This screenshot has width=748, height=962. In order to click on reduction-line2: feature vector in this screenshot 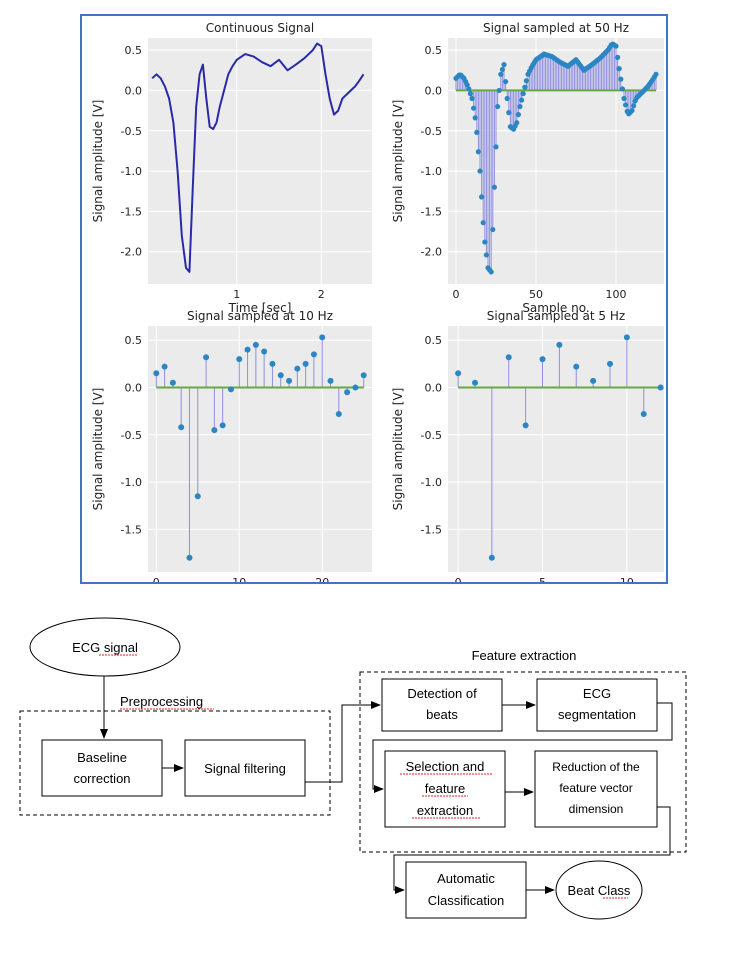, I will do `click(595, 788)`.